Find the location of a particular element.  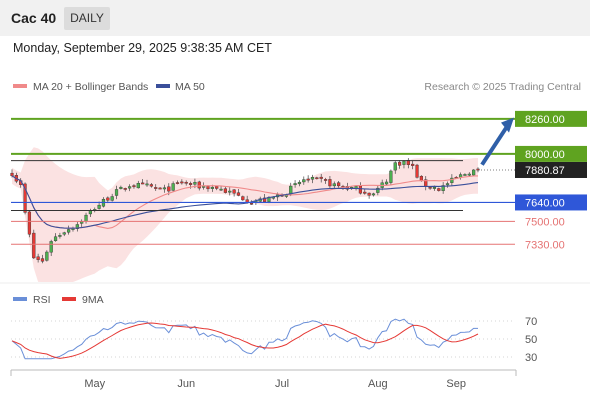

rsi-line is located at coordinates (244, 339).